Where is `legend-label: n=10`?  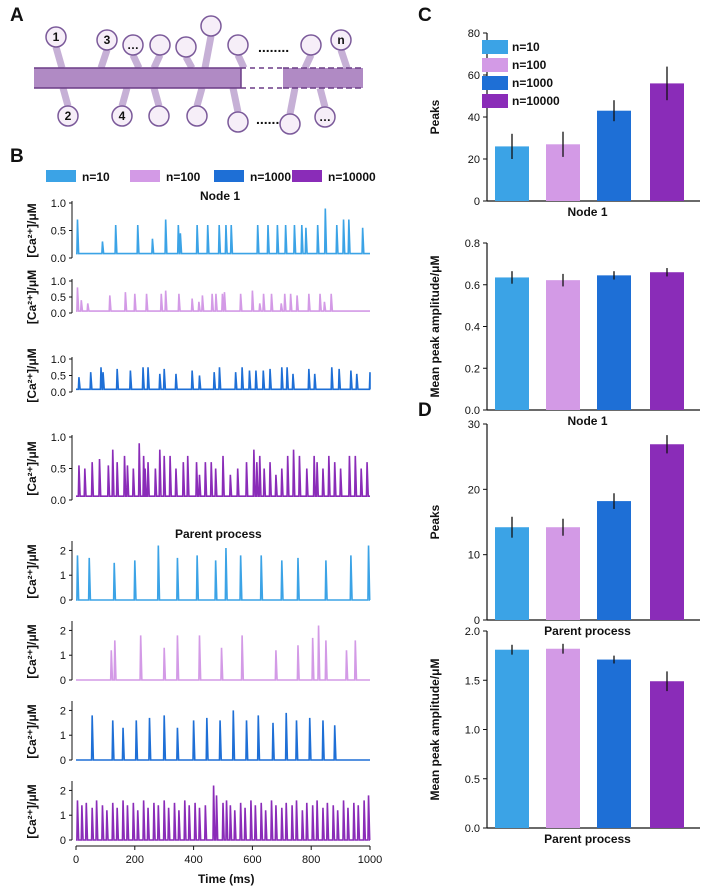 legend-label: n=10 is located at coordinates (526, 47).